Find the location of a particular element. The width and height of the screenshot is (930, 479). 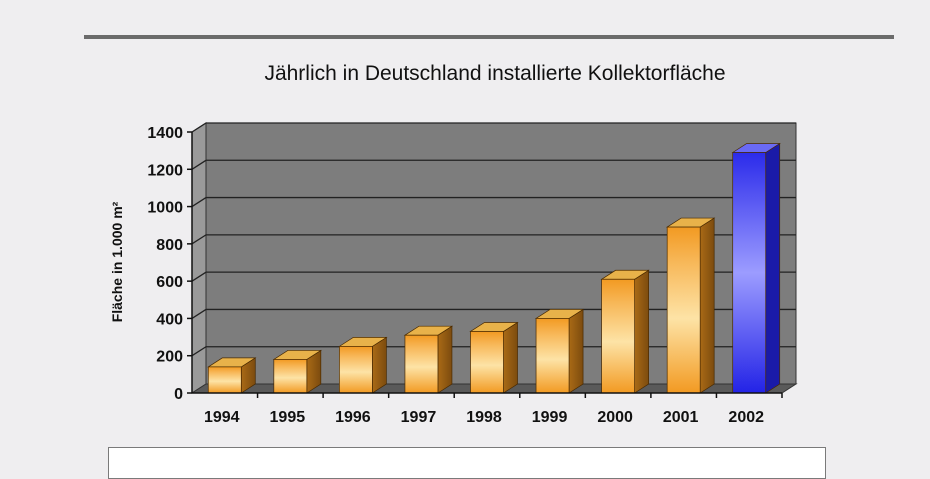

x-tick-label: 2000 is located at coordinates (615, 417).